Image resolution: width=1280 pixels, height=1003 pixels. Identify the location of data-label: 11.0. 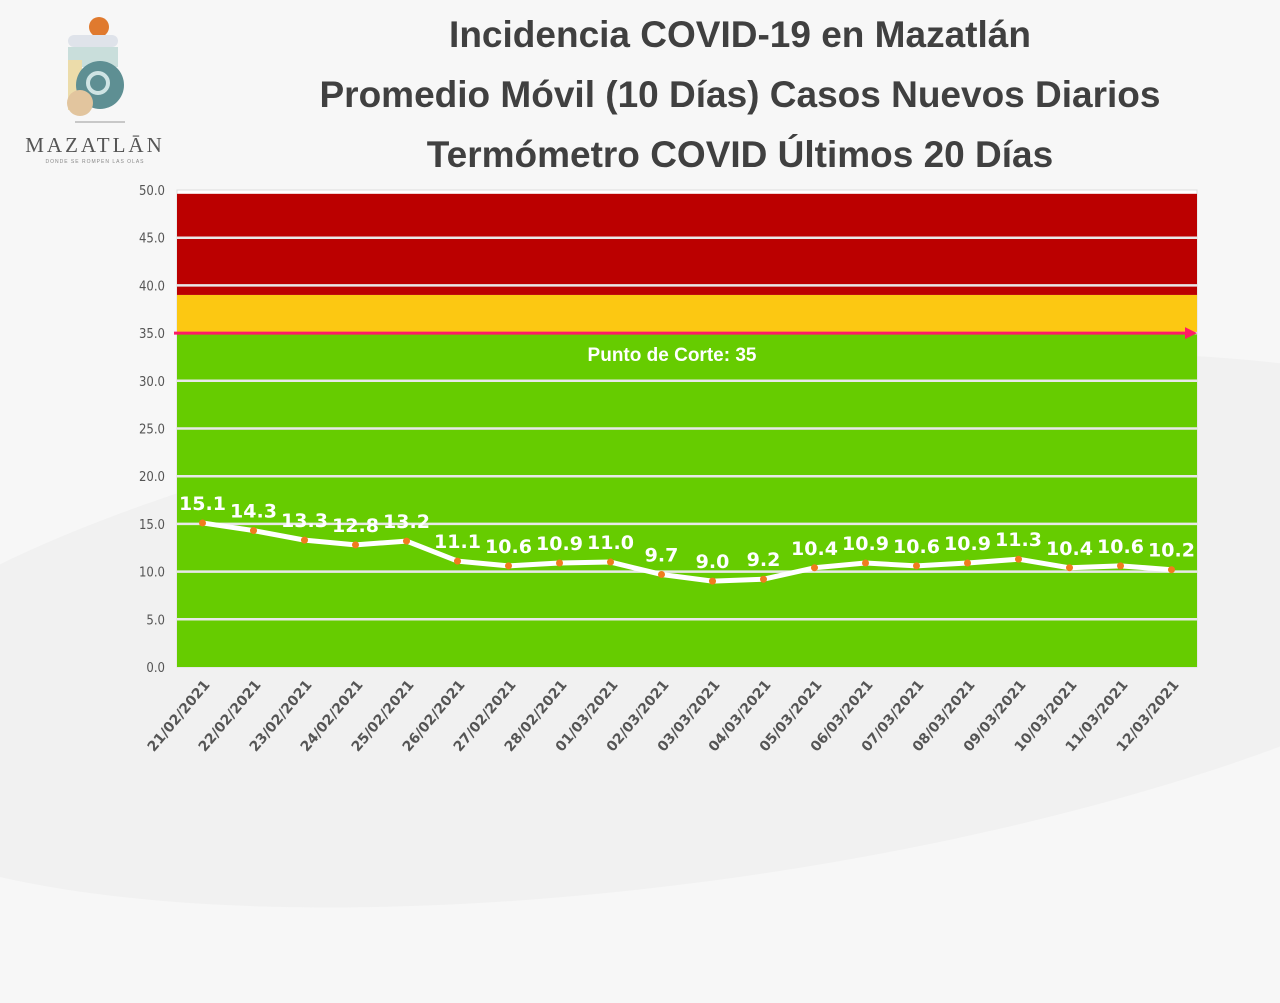
(610, 543).